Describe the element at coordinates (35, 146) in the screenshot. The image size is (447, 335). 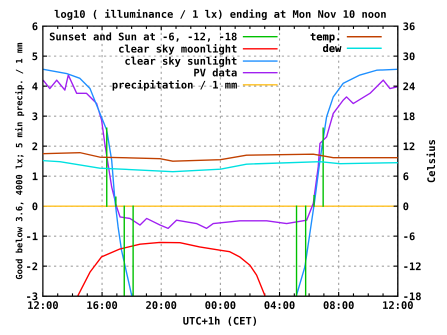
I see `y-tick-label: 2` at that location.